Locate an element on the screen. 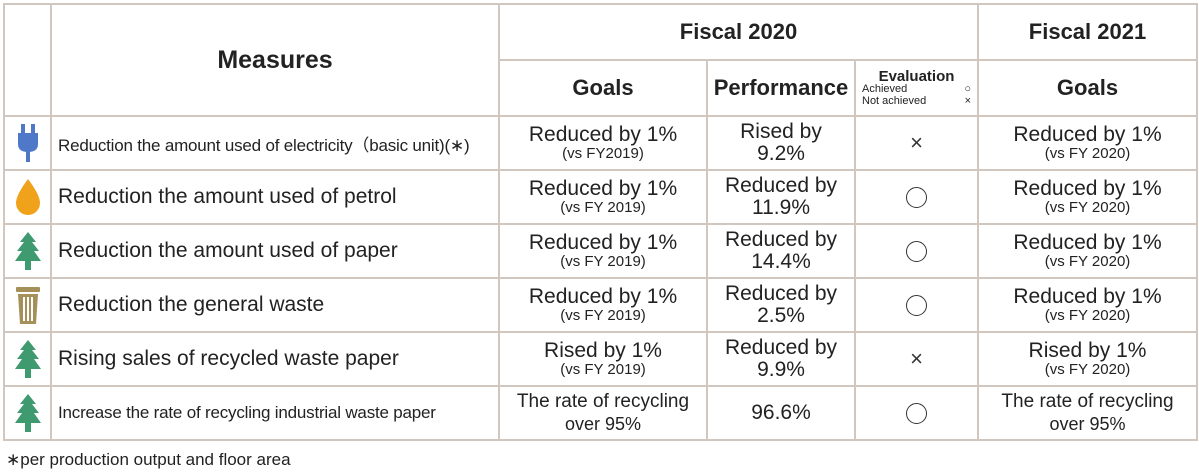 The width and height of the screenshot is (1199, 473). footnote: ∗per production output and floor area is located at coordinates (148, 459).